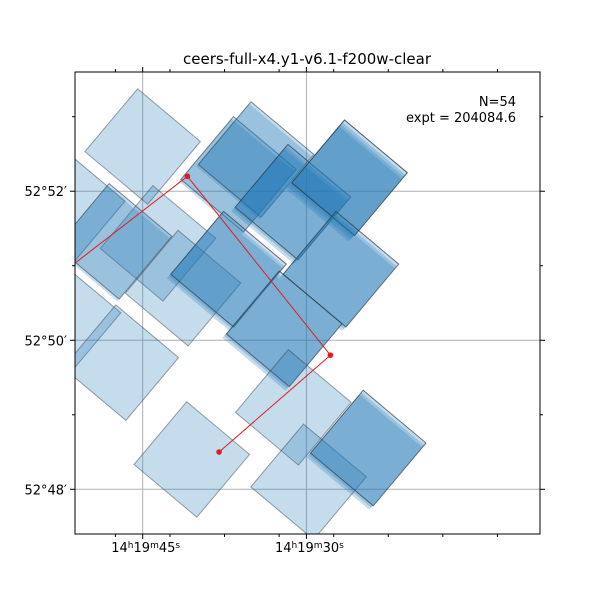 This screenshot has height=604, width=600. Describe the element at coordinates (461, 118) in the screenshot. I see `annotation-exposure: expt = 204084.6` at that location.